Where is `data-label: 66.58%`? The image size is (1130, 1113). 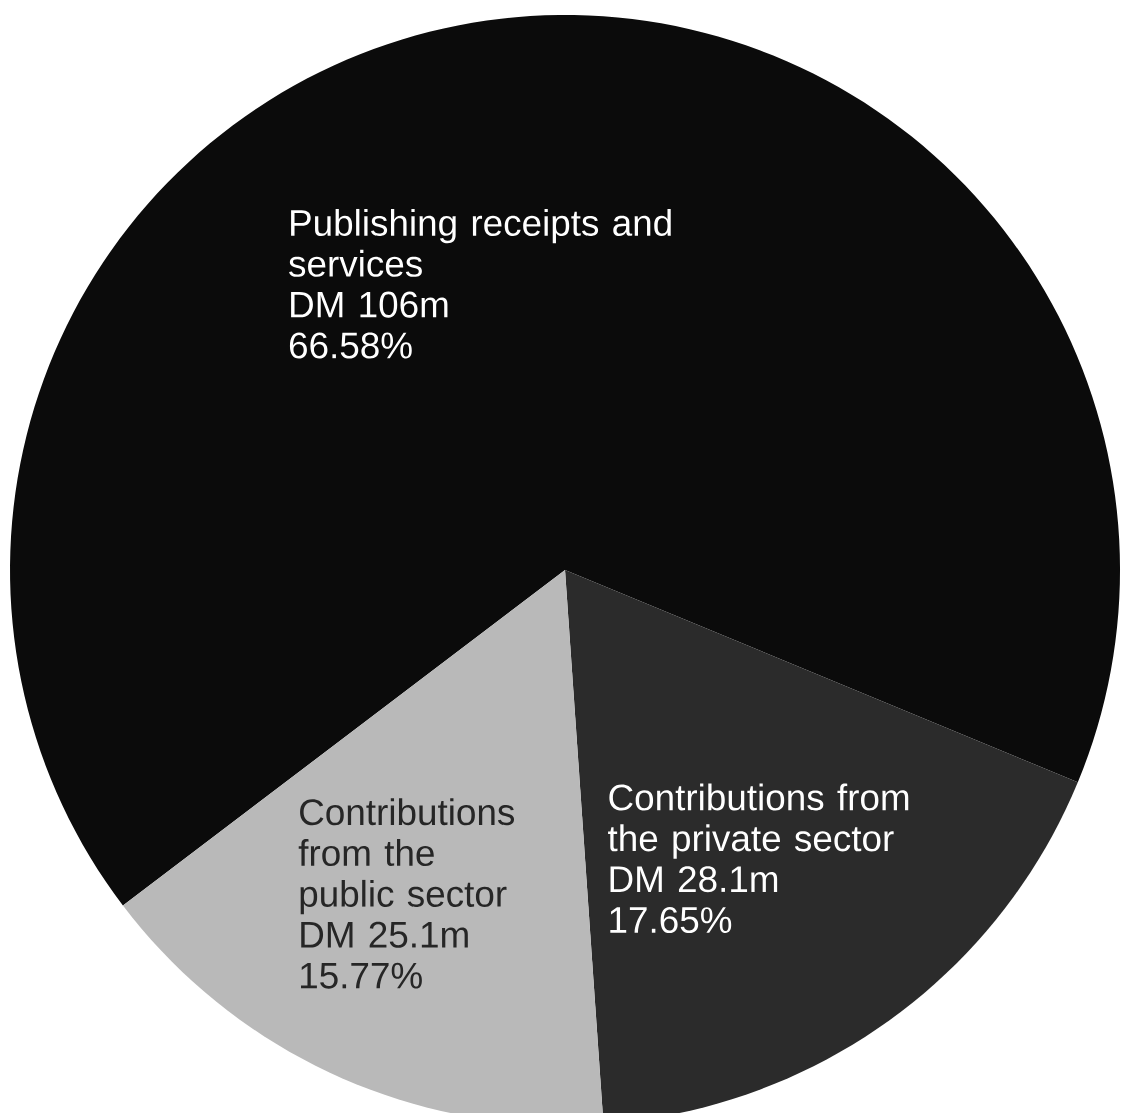
data-label: 66.58% is located at coordinates (350, 345).